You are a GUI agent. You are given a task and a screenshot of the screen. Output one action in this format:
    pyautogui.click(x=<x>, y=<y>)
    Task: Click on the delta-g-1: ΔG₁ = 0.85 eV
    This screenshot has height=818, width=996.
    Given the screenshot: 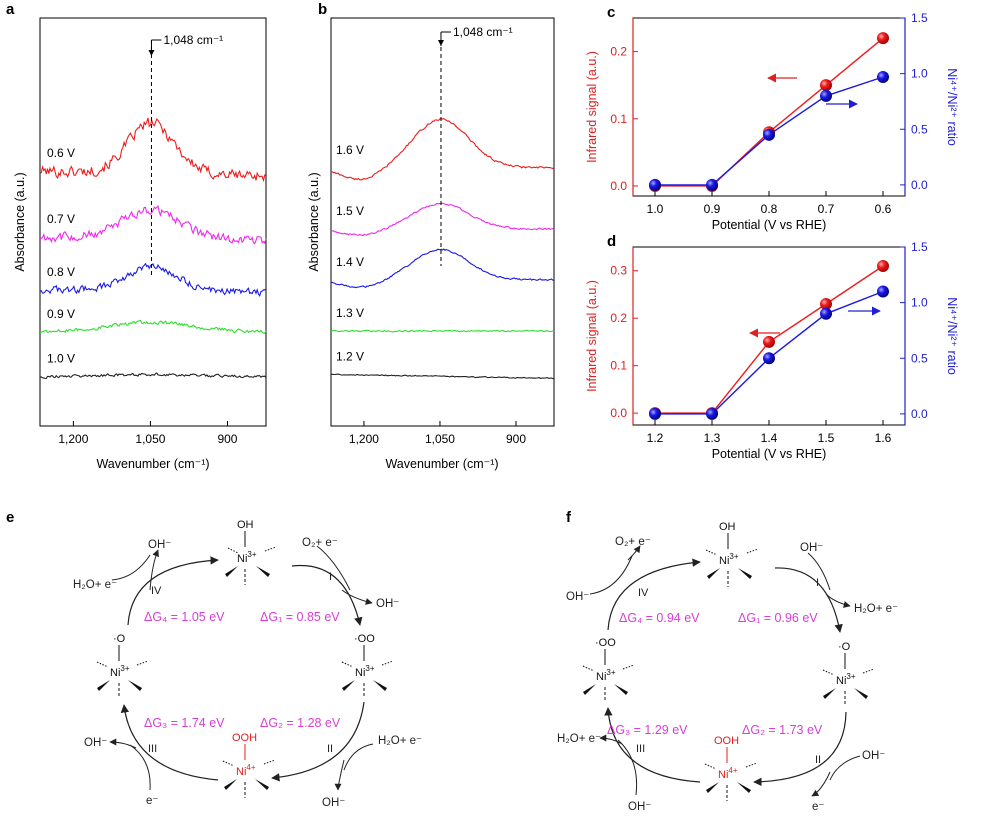 What is the action you would take?
    pyautogui.click(x=300, y=617)
    